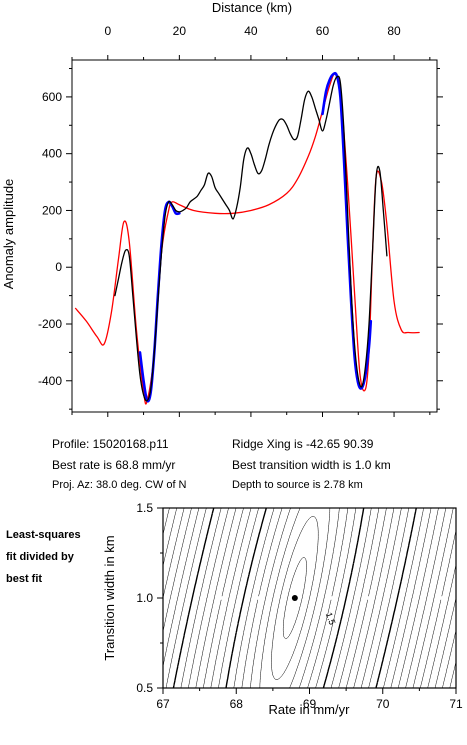 Image resolution: width=467 pixels, height=745 pixels. I want to click on depth-info: Depth to source is 2.78 km, so click(297, 485).